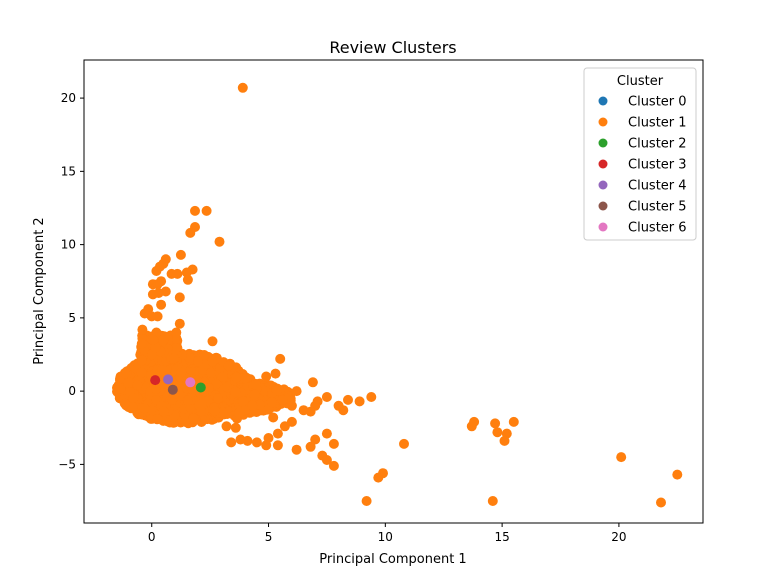 The image size is (765, 588). I want to click on x-tick-label: 15, so click(501, 537).